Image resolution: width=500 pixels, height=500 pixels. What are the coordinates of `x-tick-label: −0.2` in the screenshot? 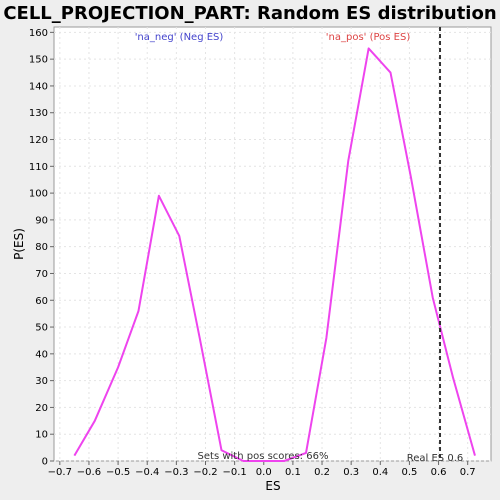 It's located at (205, 472).